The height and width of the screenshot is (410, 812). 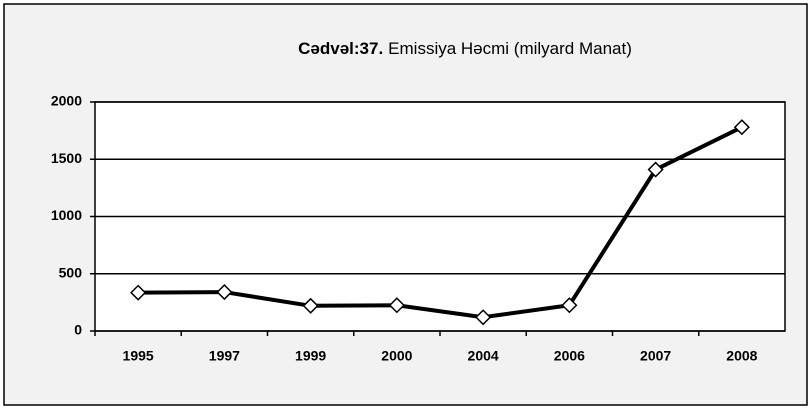 What do you see at coordinates (655, 356) in the screenshot?
I see `x-tick-label: 2007` at bounding box center [655, 356].